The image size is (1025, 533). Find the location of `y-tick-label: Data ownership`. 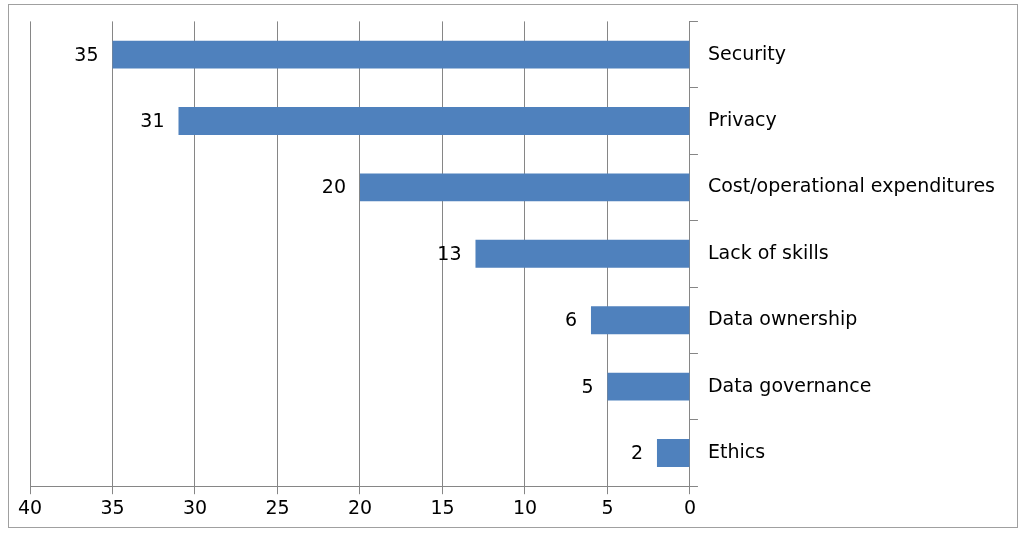

y-tick-label: Data ownership is located at coordinates (782, 318).